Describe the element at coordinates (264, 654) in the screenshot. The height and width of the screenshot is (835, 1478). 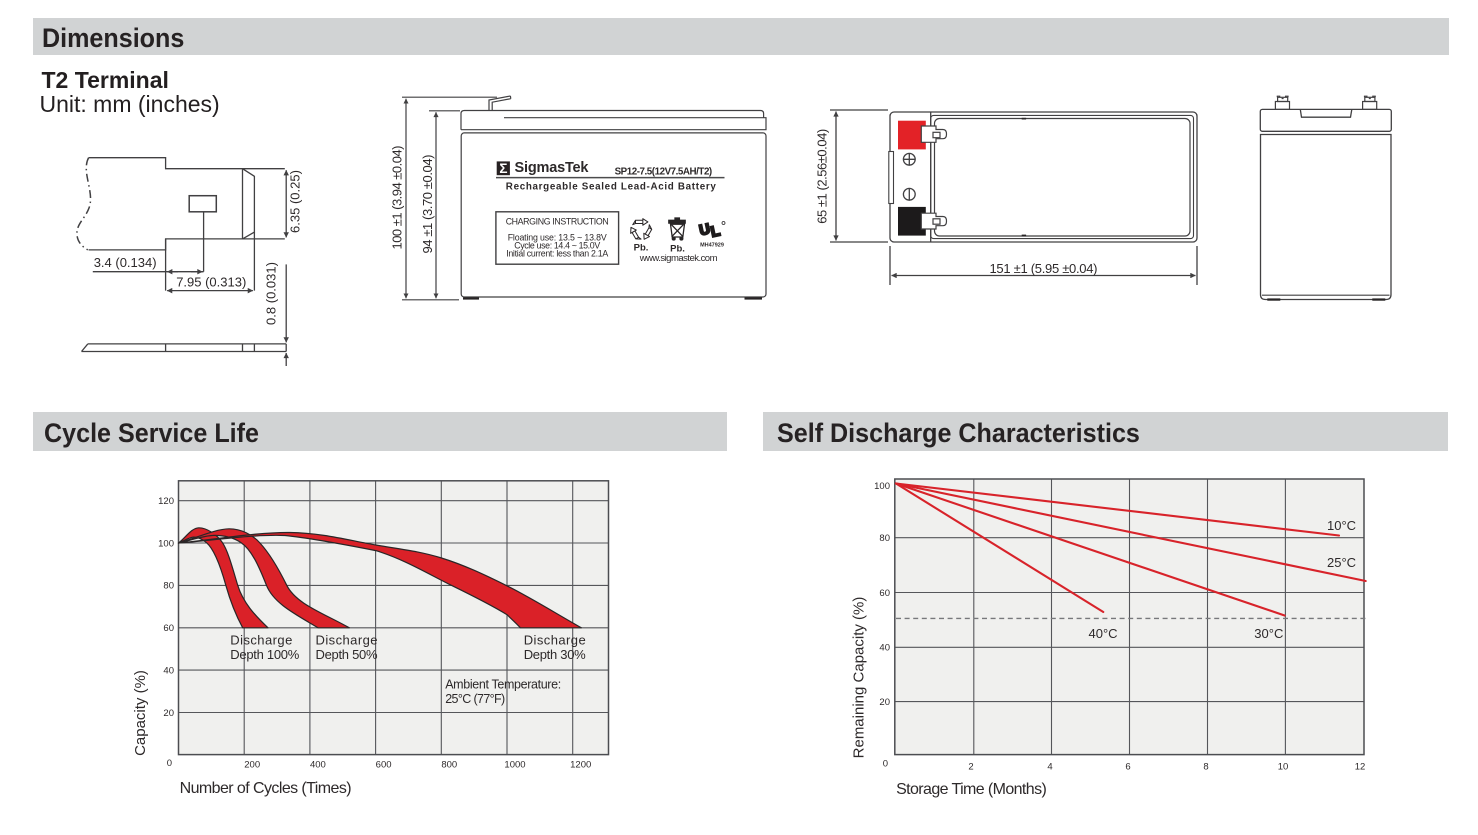
I see `svg-text: Depth 100%` at that location.